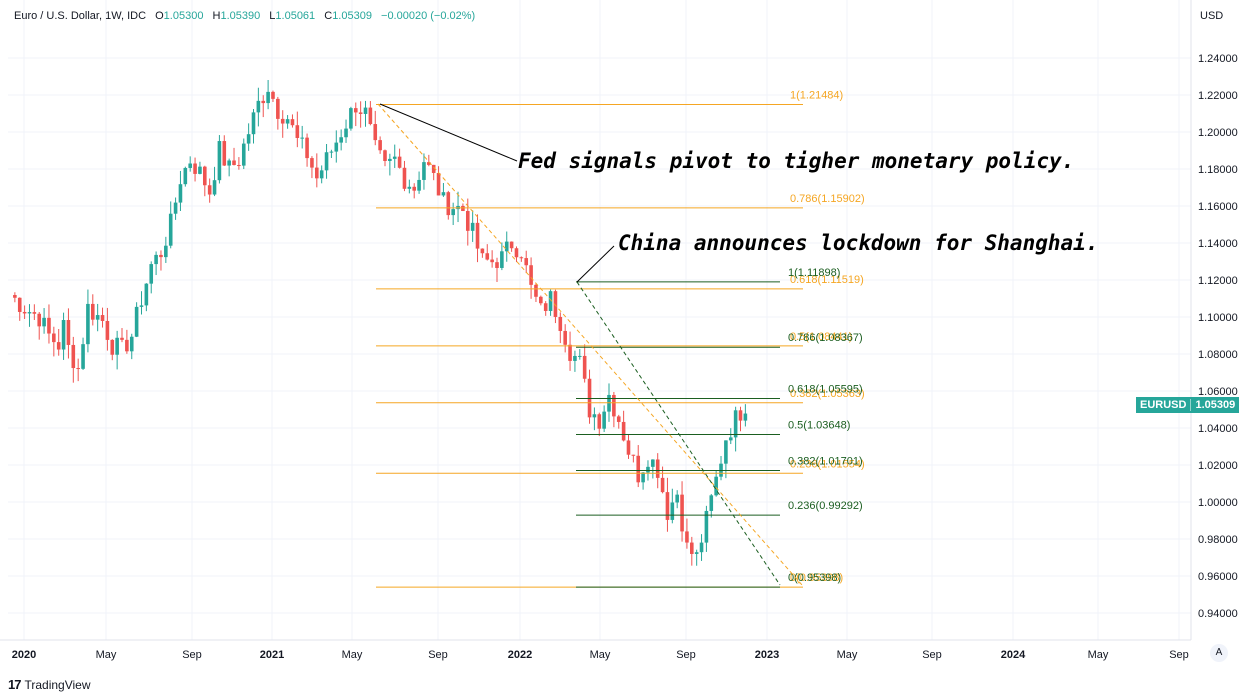  What do you see at coordinates (328, 16) in the screenshot?
I see `close-label: C` at bounding box center [328, 16].